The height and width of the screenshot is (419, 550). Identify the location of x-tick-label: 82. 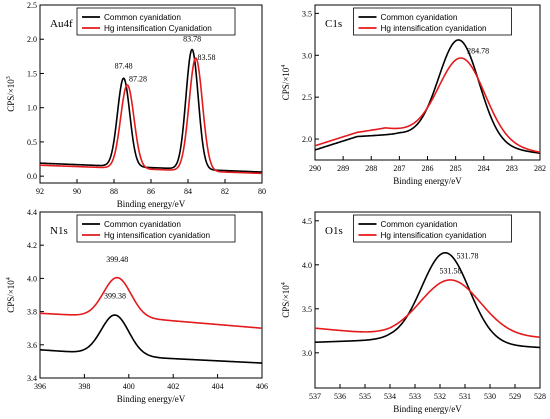
(225, 191).